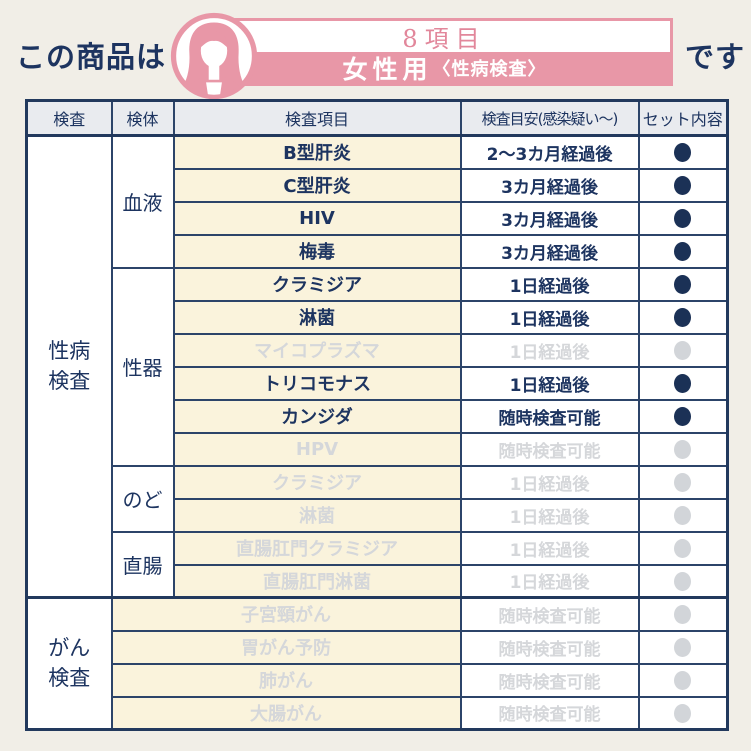 The image size is (751, 751). What do you see at coordinates (286, 713) in the screenshot?
I see `test-item-name: 大腸がん` at bounding box center [286, 713].